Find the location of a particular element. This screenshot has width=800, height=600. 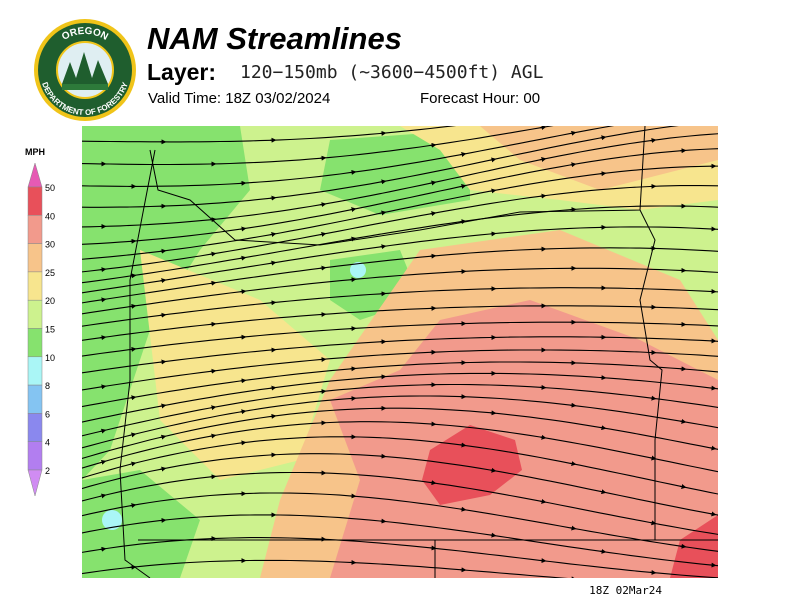

colorbar-tick-label: 40 is located at coordinates (50, 216).